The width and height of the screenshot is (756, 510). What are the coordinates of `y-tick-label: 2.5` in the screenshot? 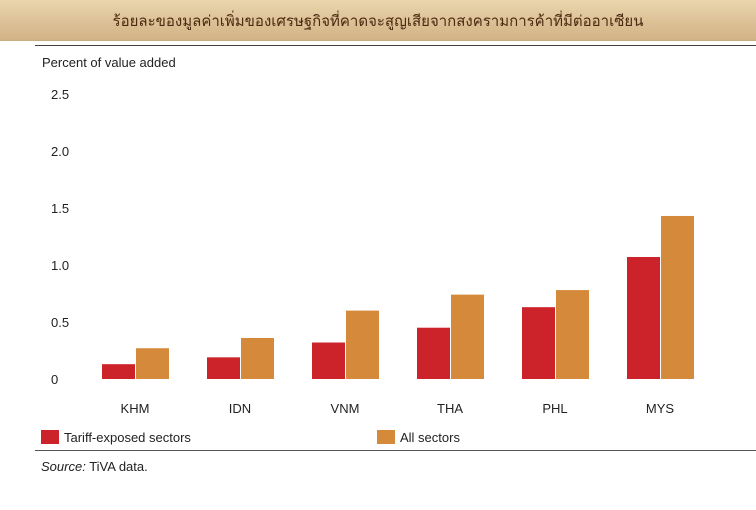 It's located at (60, 94).